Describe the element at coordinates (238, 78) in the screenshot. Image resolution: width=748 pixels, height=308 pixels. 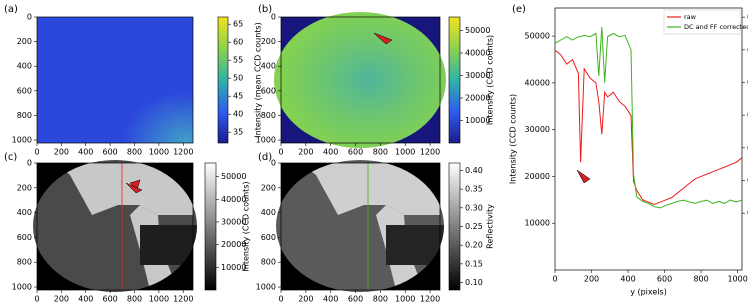
I see `y-tick-label: 50` at that location.